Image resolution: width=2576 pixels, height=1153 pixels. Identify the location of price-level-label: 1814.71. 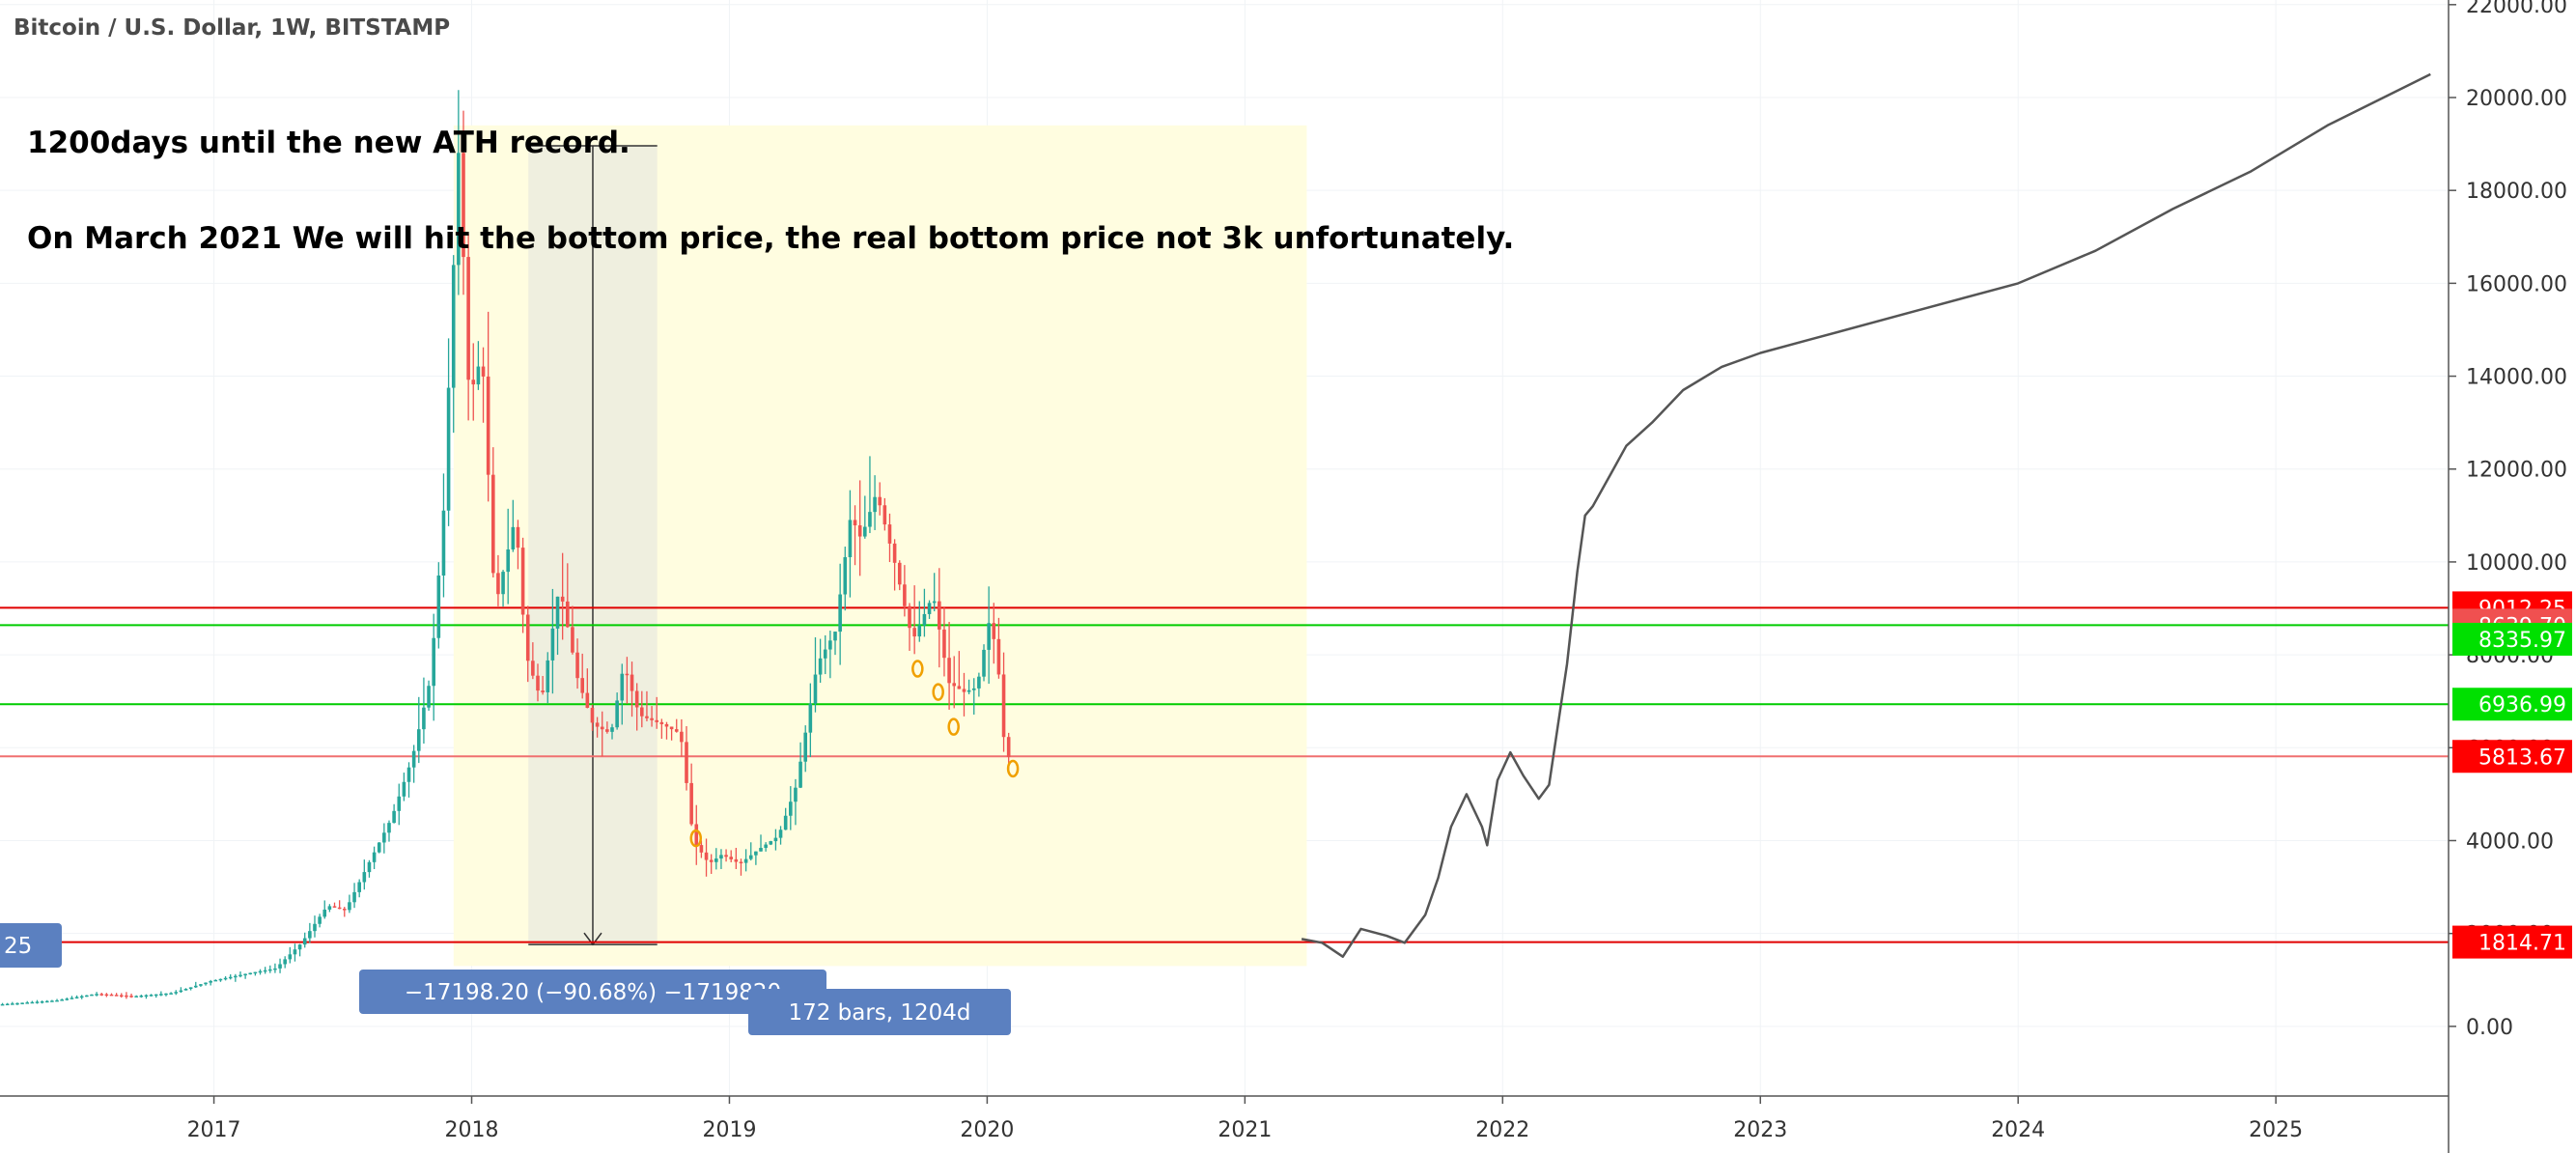
(2522, 944).